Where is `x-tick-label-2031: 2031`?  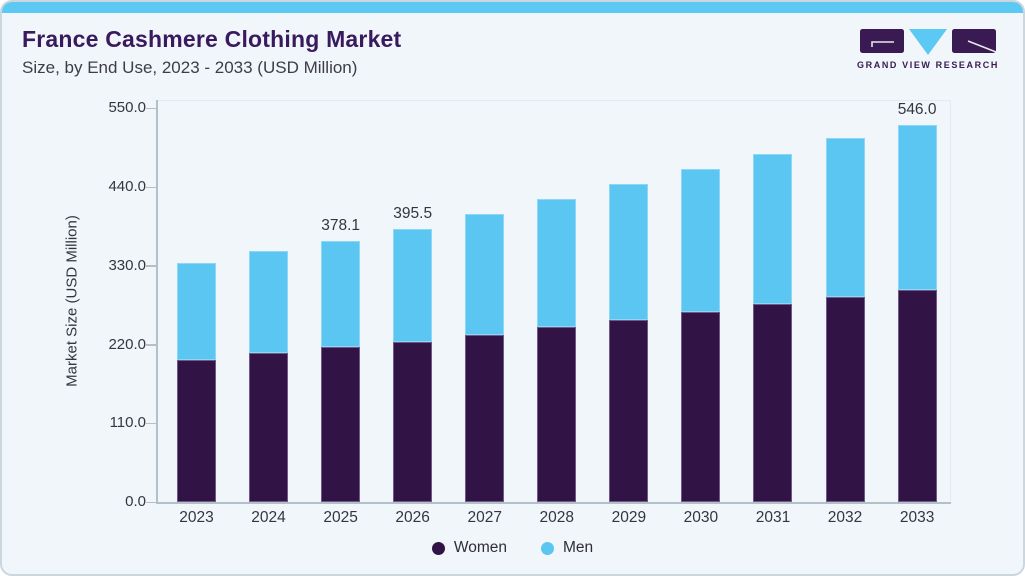
x-tick-label-2031: 2031 is located at coordinates (773, 517).